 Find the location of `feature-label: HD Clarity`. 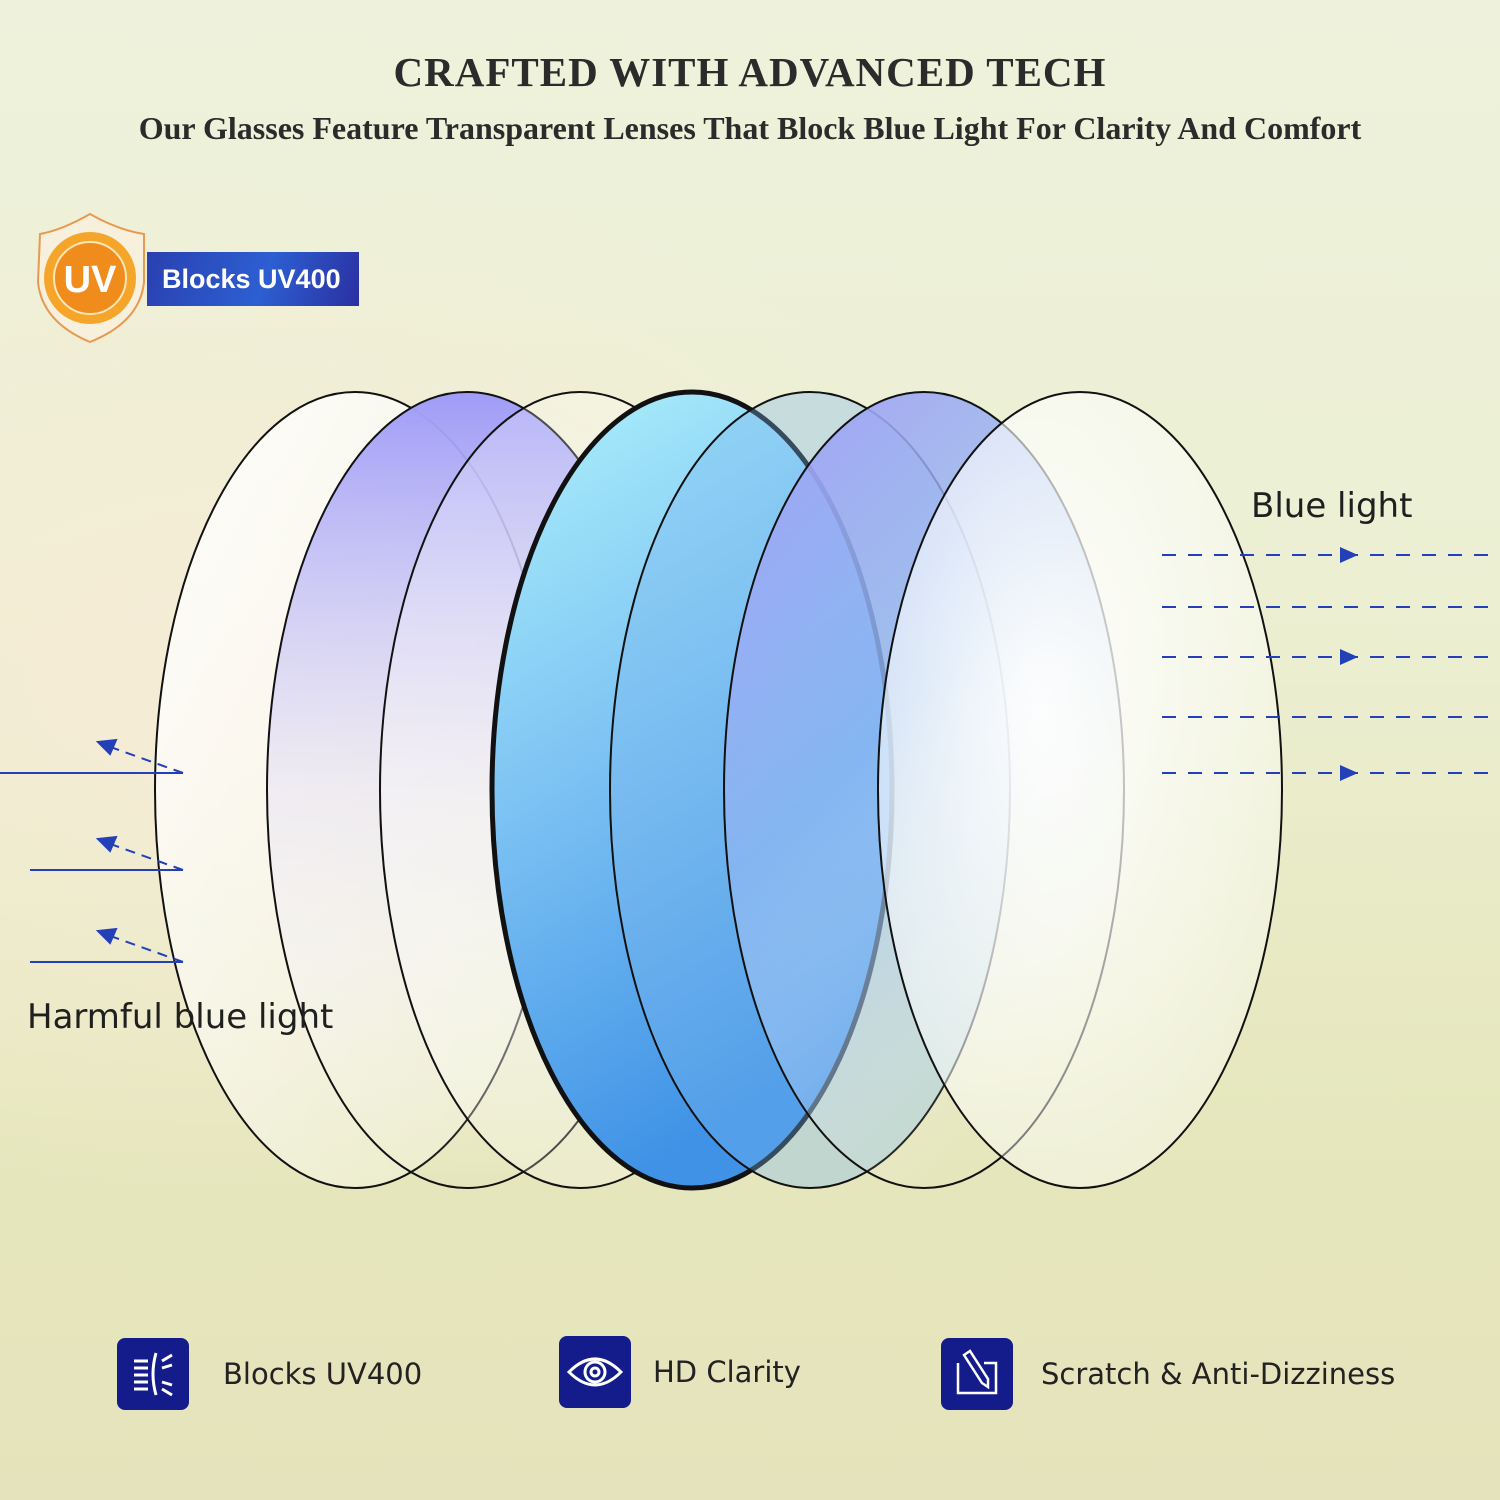

feature-label: HD Clarity is located at coordinates (727, 1372).